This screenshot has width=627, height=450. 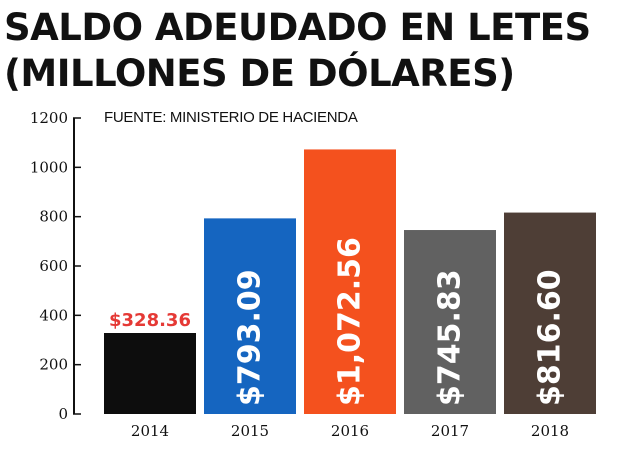 What do you see at coordinates (49, 118) in the screenshot?
I see `y-tick-label: 1200` at bounding box center [49, 118].